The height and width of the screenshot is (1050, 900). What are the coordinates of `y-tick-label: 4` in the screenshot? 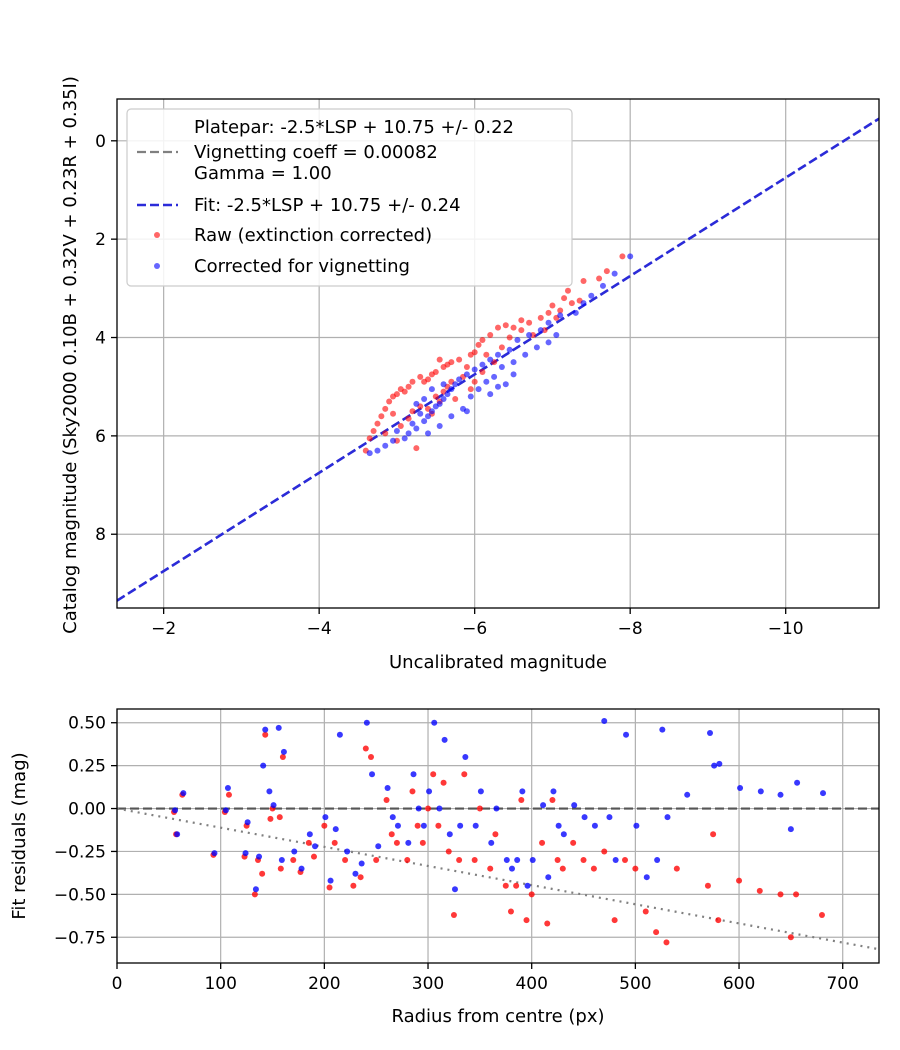 It's located at (100, 339).